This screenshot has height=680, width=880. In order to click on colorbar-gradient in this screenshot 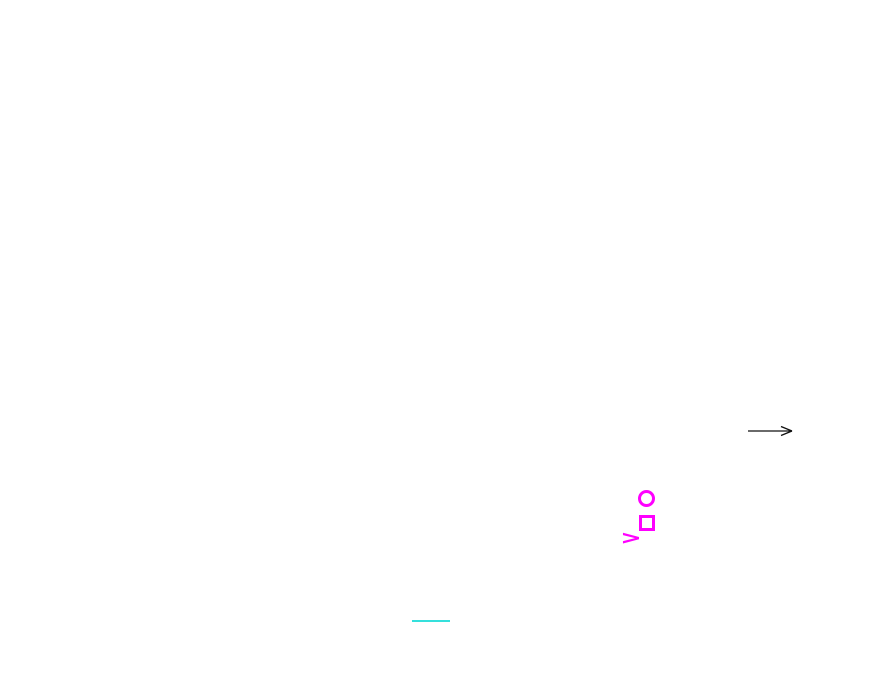, I will do `click(685, 615)`.